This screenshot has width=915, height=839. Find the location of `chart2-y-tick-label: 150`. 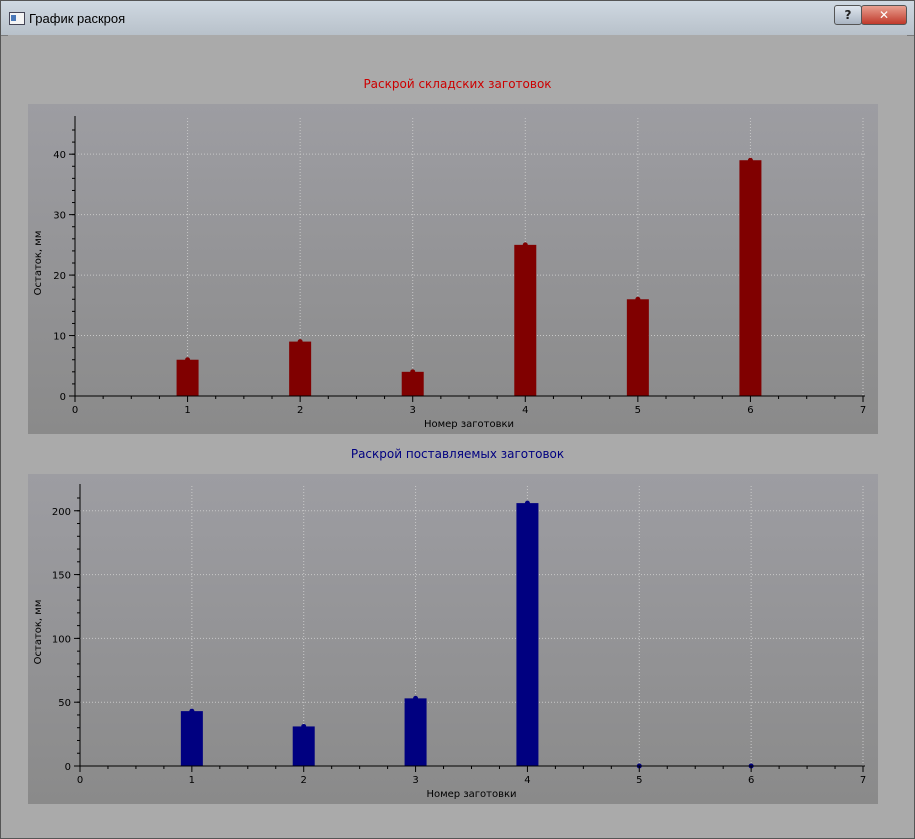

chart2-y-tick-label: 150 is located at coordinates (61, 576).